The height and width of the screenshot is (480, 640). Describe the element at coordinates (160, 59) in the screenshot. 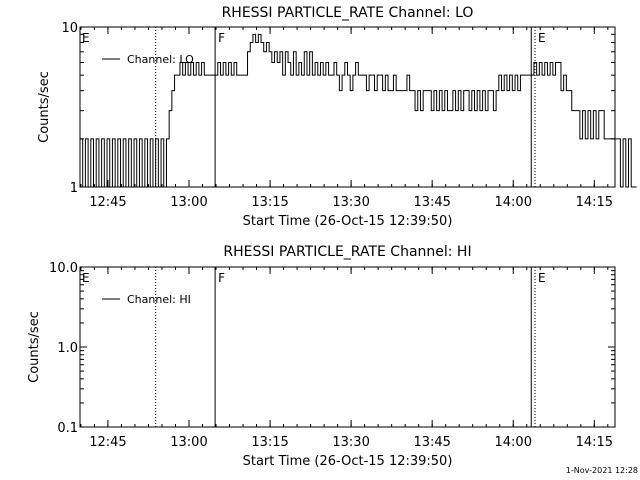

I see `legend-entry: Channel: LO` at that location.